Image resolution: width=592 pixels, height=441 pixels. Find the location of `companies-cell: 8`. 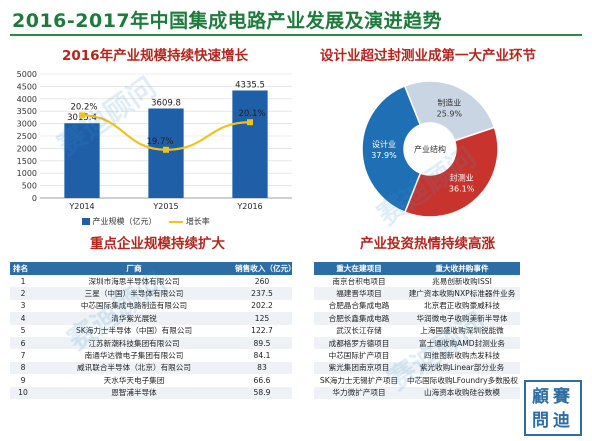

companies-cell: 8 is located at coordinates (23, 368).